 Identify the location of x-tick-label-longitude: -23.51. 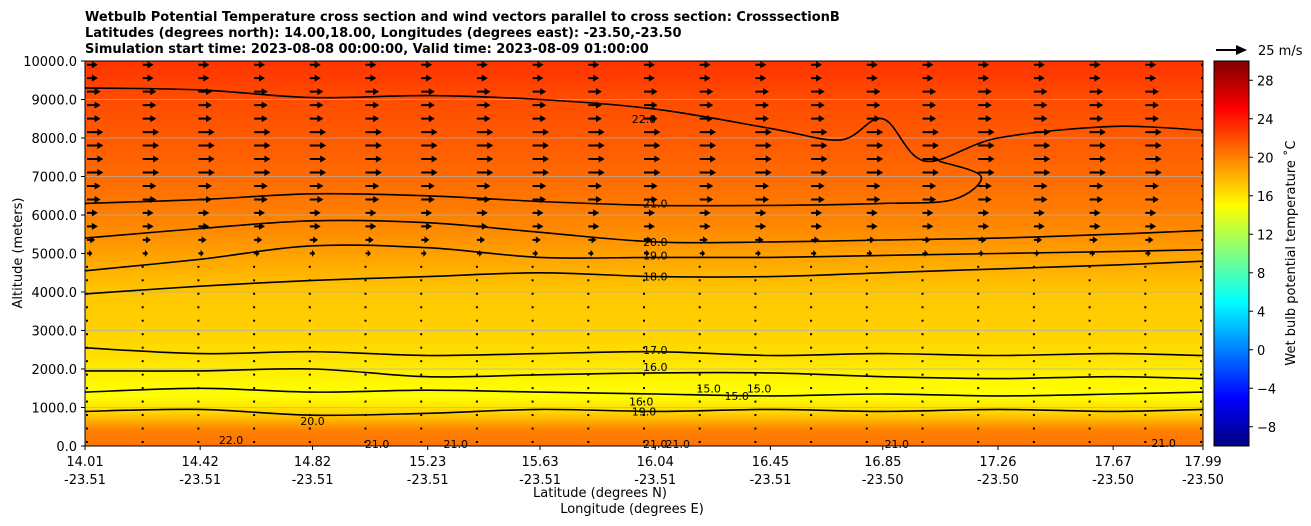
(200, 480).